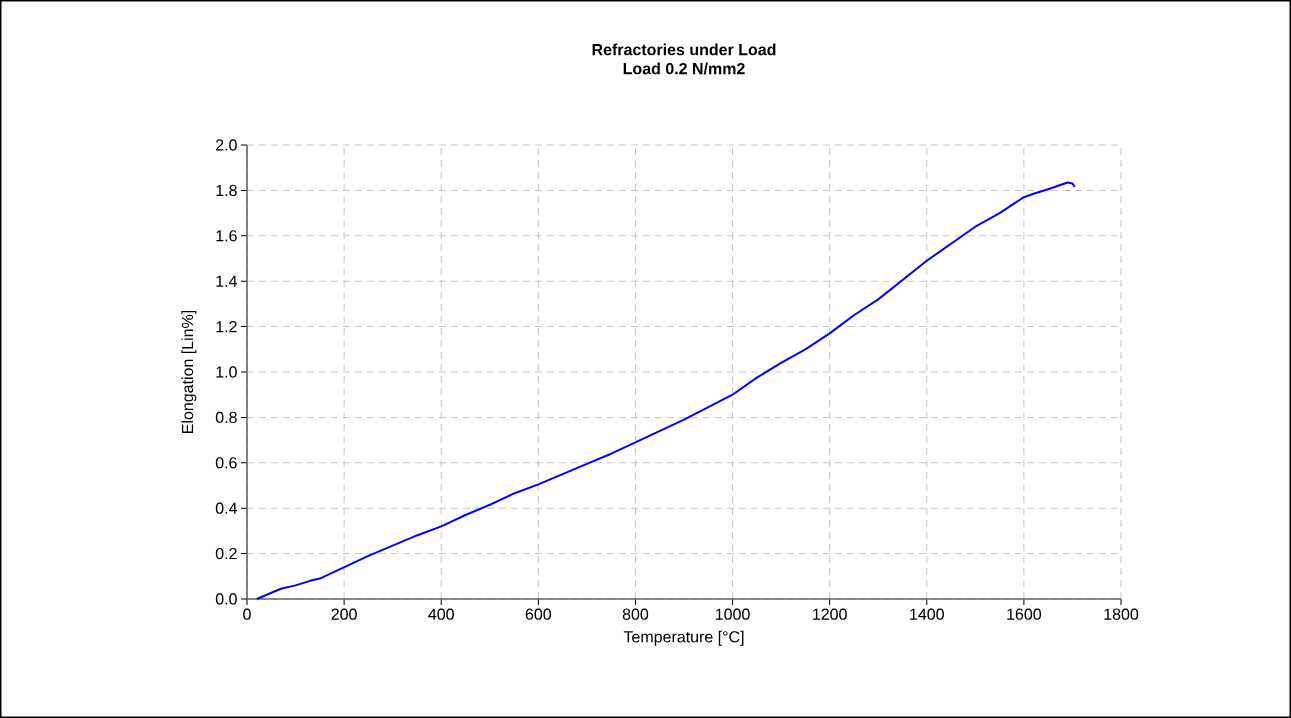  I want to click on x-tick-label: 200, so click(344, 614).